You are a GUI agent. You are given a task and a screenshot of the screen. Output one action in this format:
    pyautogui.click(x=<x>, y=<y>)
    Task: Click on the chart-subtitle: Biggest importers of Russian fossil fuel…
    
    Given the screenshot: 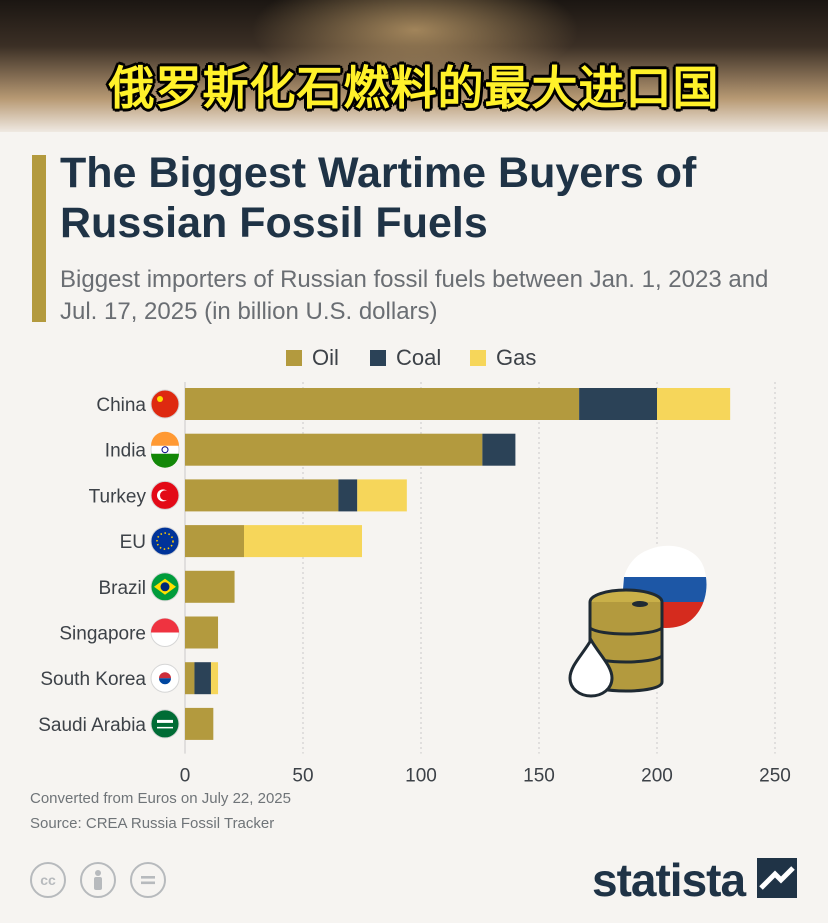 What is the action you would take?
    pyautogui.click(x=414, y=295)
    